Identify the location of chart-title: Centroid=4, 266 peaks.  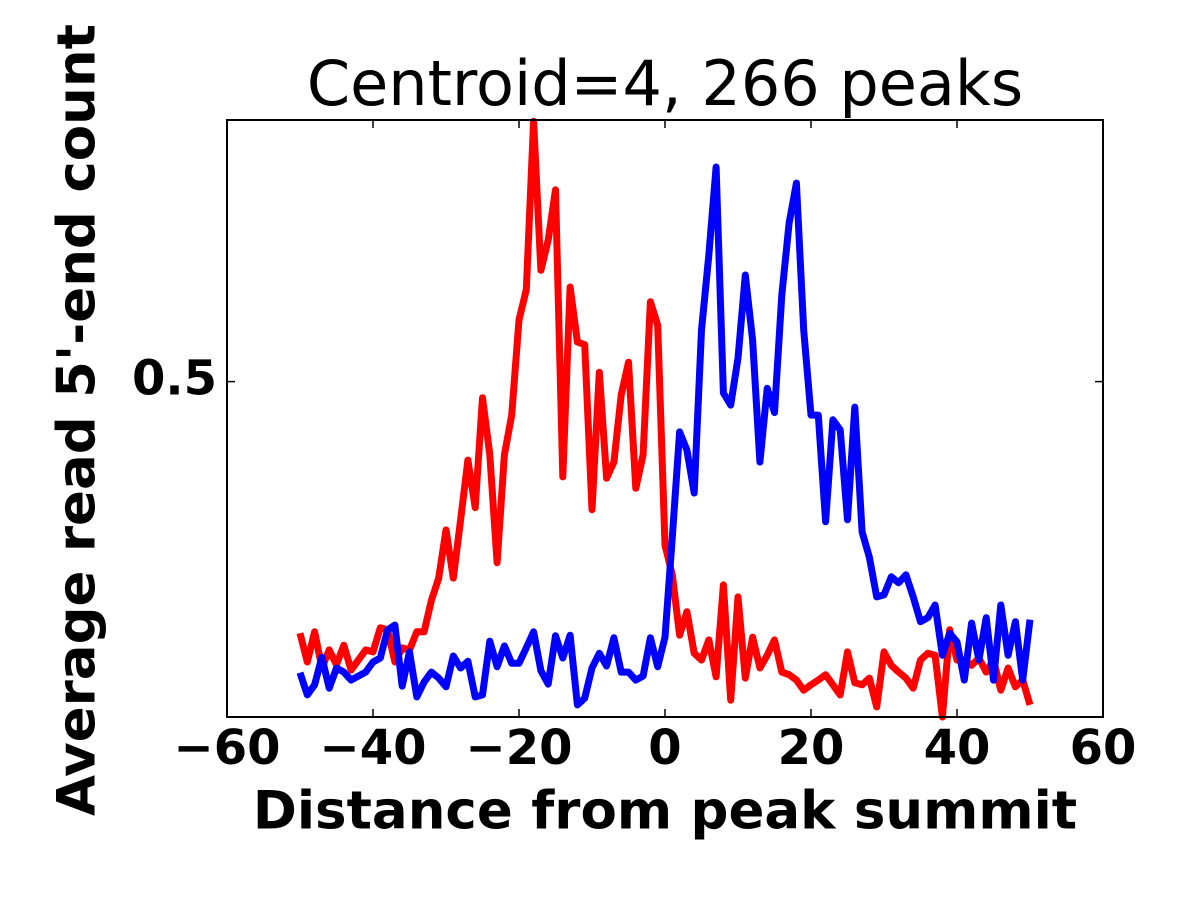
(665, 83).